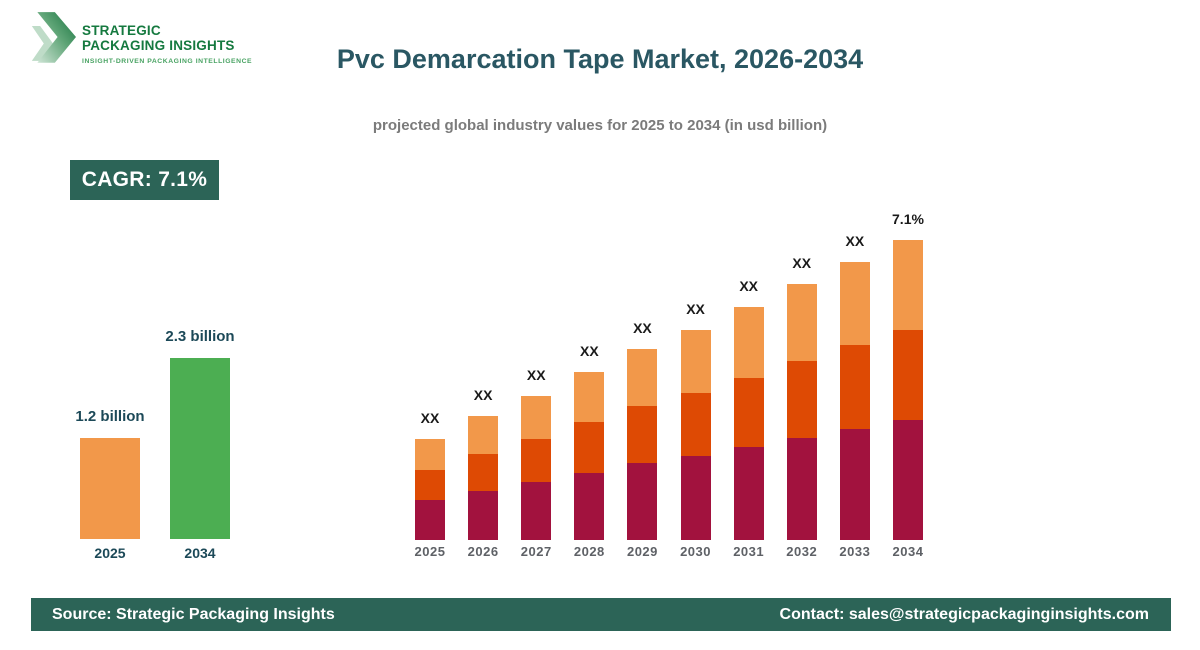 Image resolution: width=1200 pixels, height=650 pixels. I want to click on logo-title-line1: STRATEGIC, so click(121, 30).